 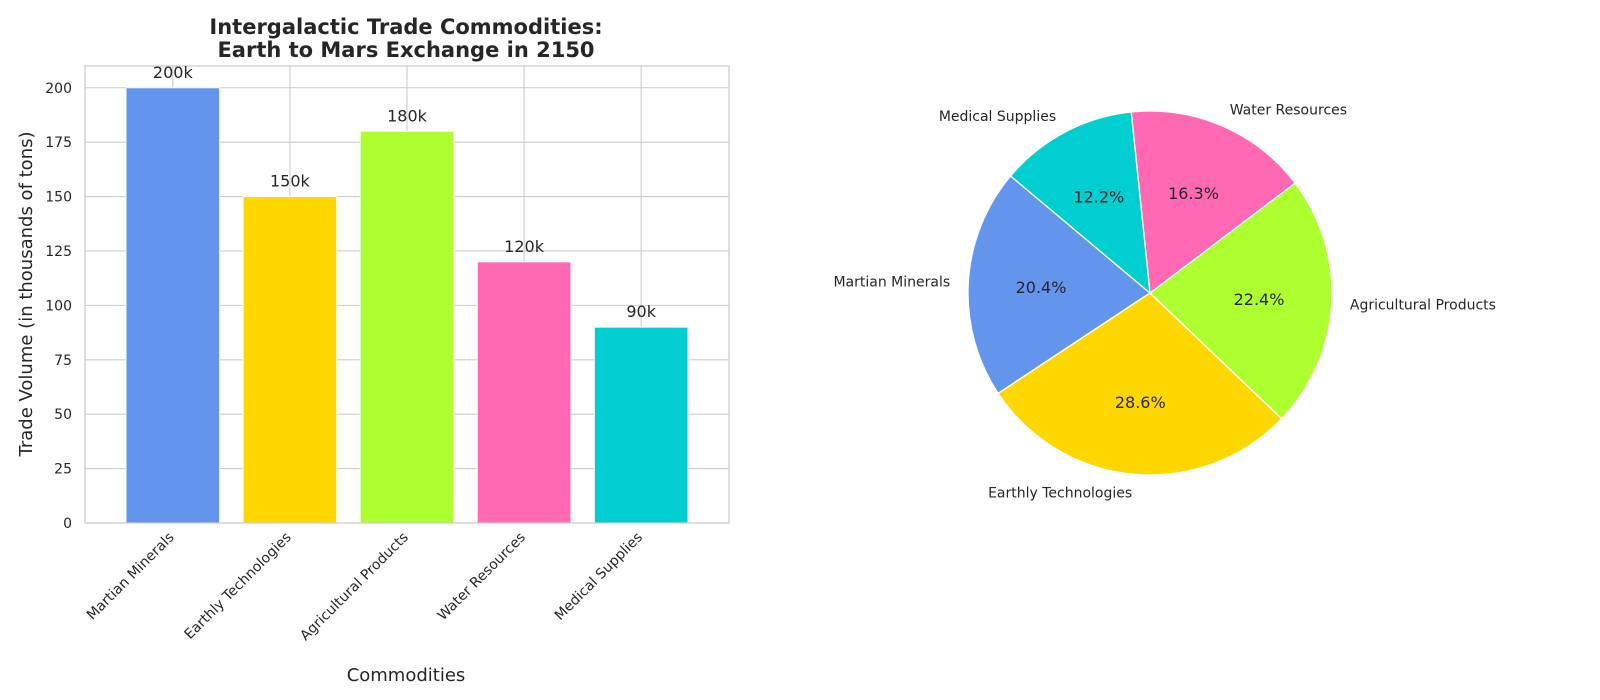 I want to click on x-tick-label: Medical Supplies, so click(x=599, y=577).